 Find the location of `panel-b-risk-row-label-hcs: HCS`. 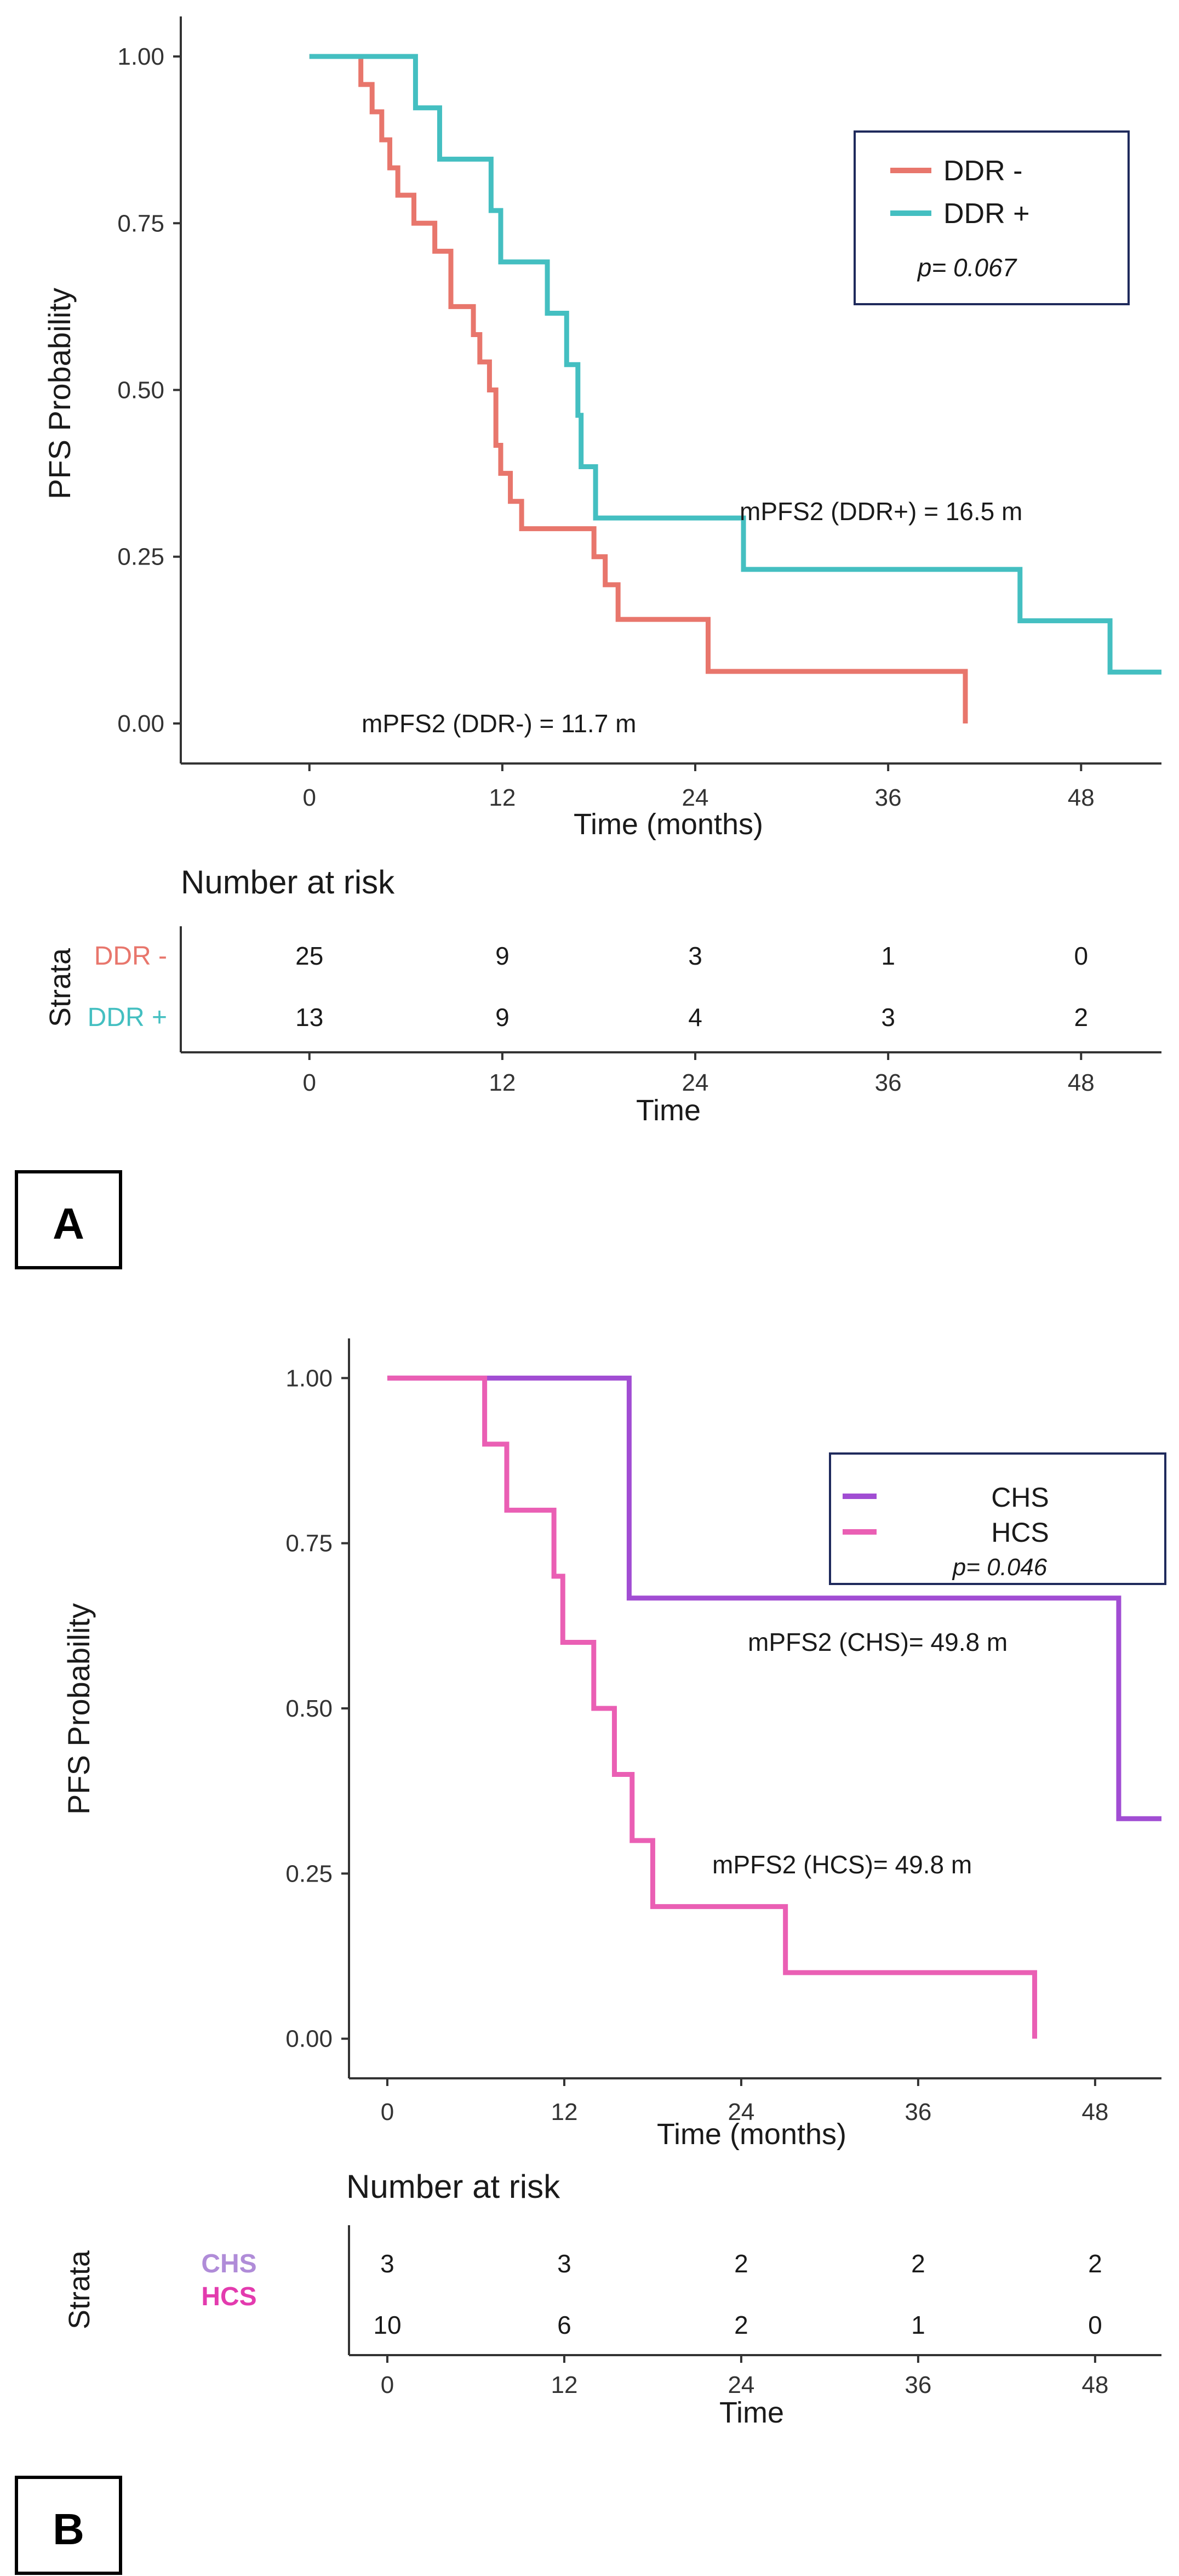

panel-b-risk-row-label-hcs: HCS is located at coordinates (228, 2296).